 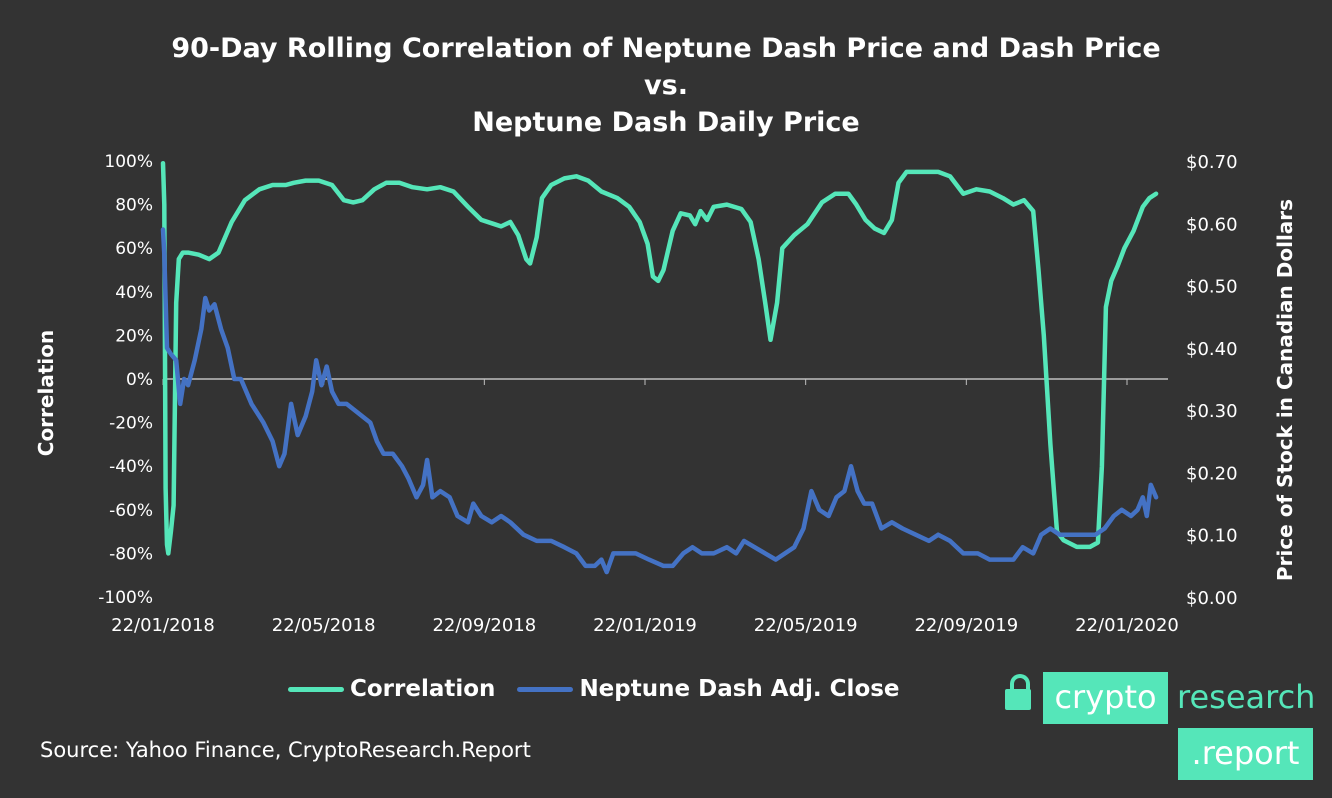 What do you see at coordinates (1212, 536) in the screenshot?
I see `y2-tick-label: $0.10` at bounding box center [1212, 536].